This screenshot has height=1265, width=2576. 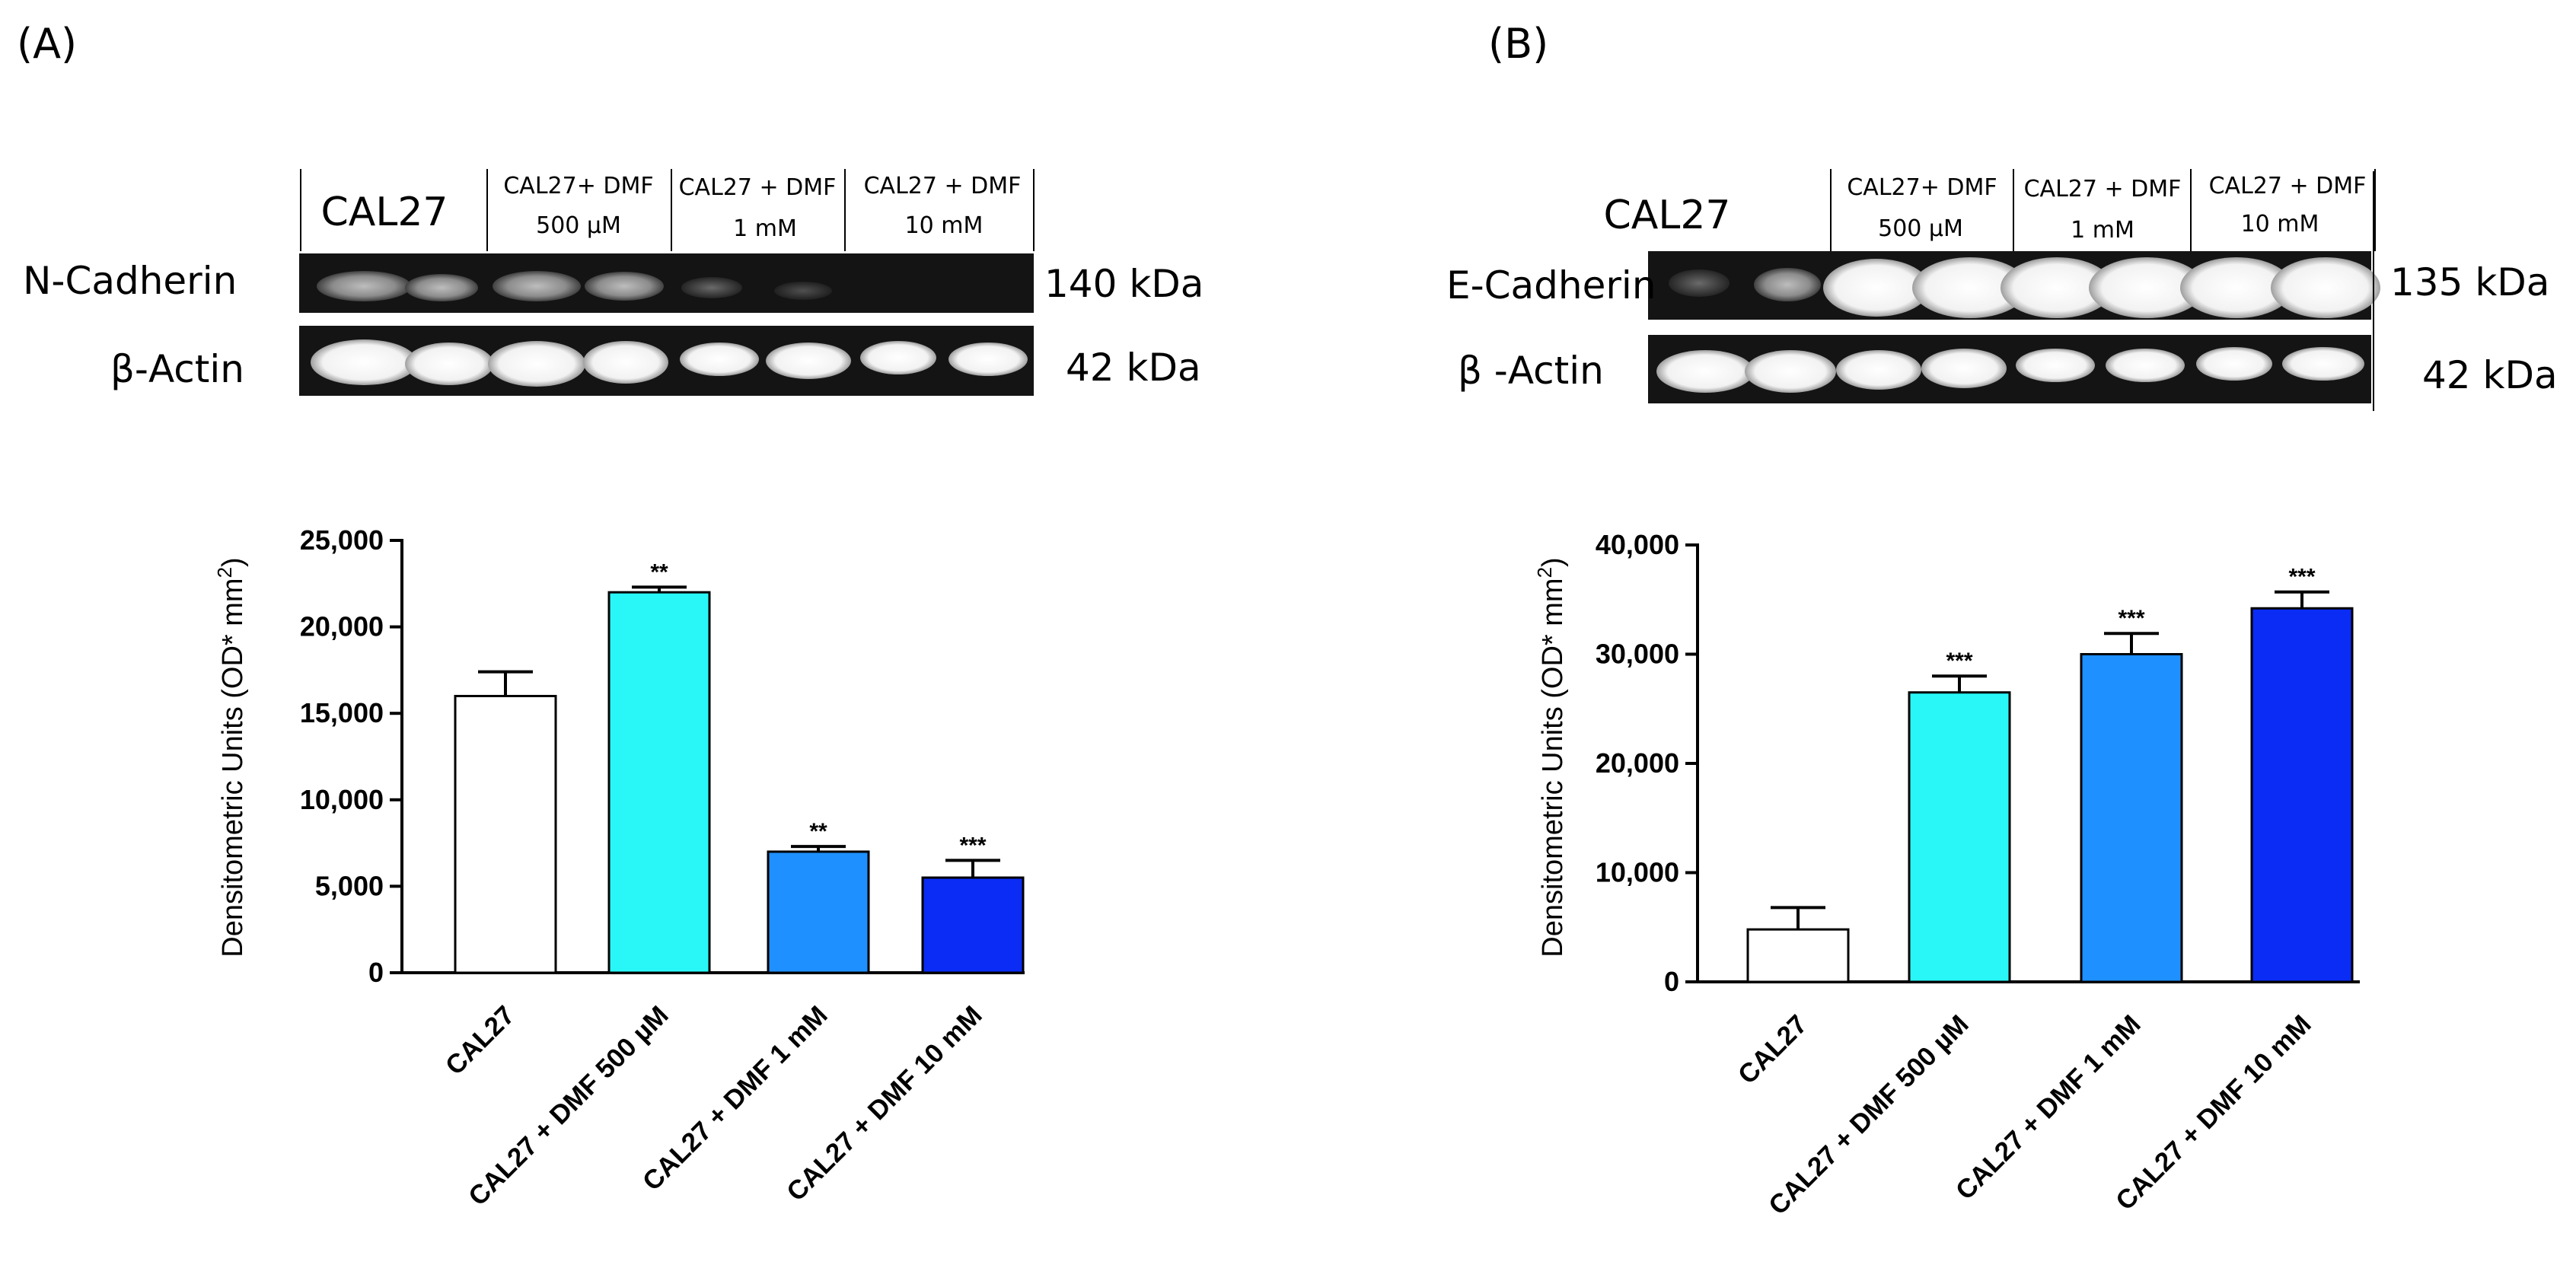 What do you see at coordinates (47, 44) in the screenshot?
I see `panel-a-label: (A)` at bounding box center [47, 44].